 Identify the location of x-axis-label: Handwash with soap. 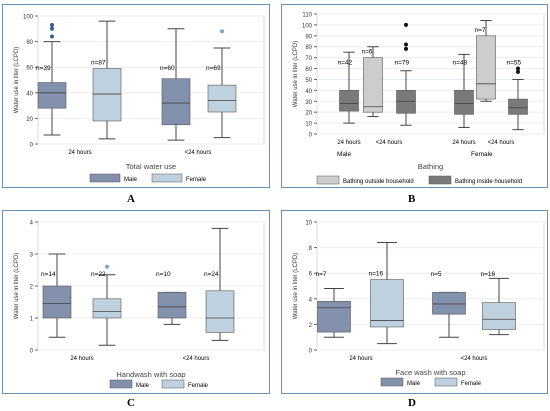
(150, 374).